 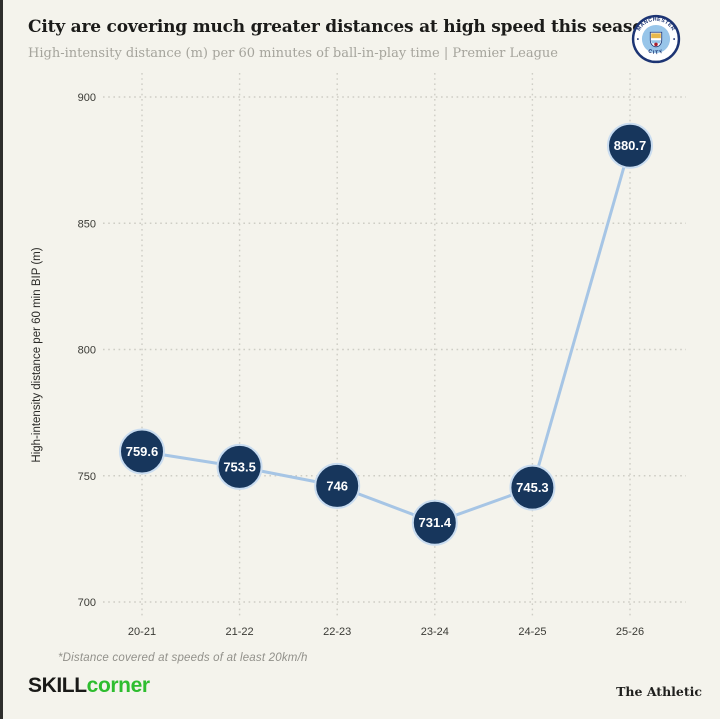 I want to click on data-point-label: 731.4, so click(x=435, y=522).